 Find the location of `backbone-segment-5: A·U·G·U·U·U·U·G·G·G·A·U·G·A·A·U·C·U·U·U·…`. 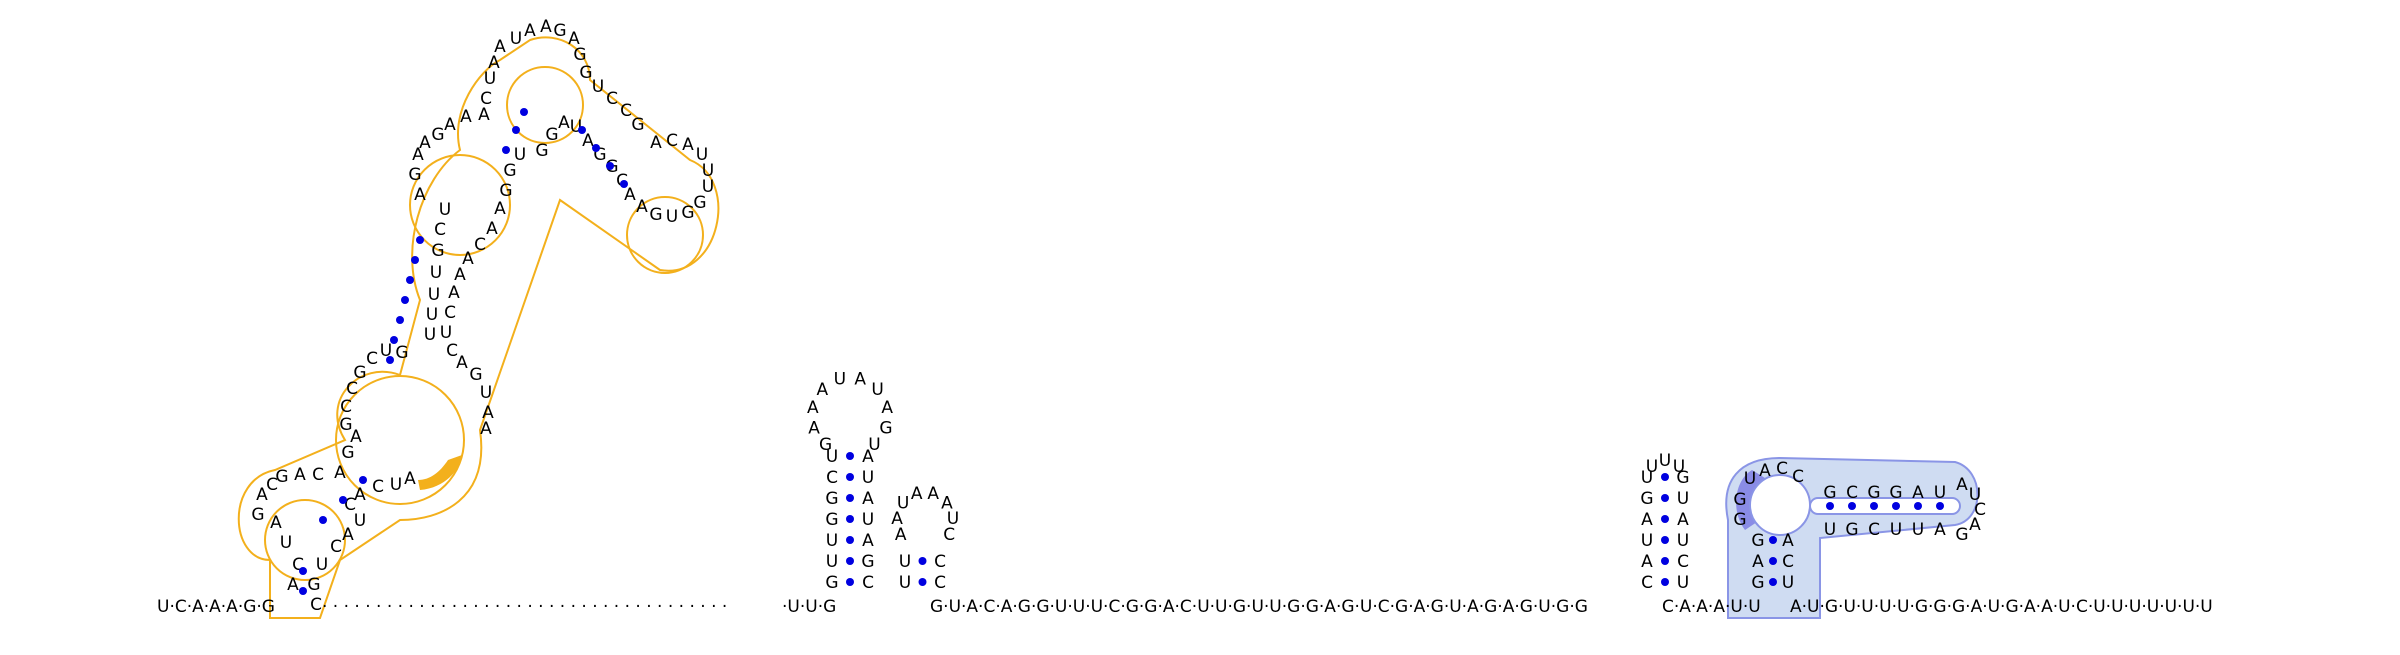

backbone-segment-5: A·U·G·U·U·U·U·G·G·G·A·U·G·A·A·U·C·U·U·U·… is located at coordinates (2001, 607).